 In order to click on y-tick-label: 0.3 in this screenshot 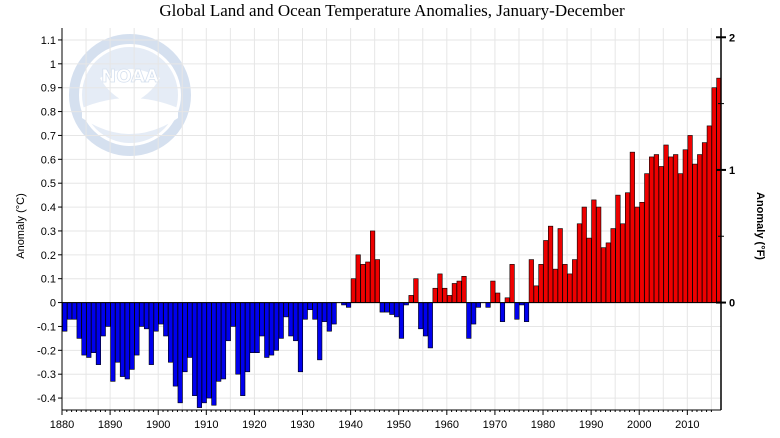, I will do `click(48, 232)`.